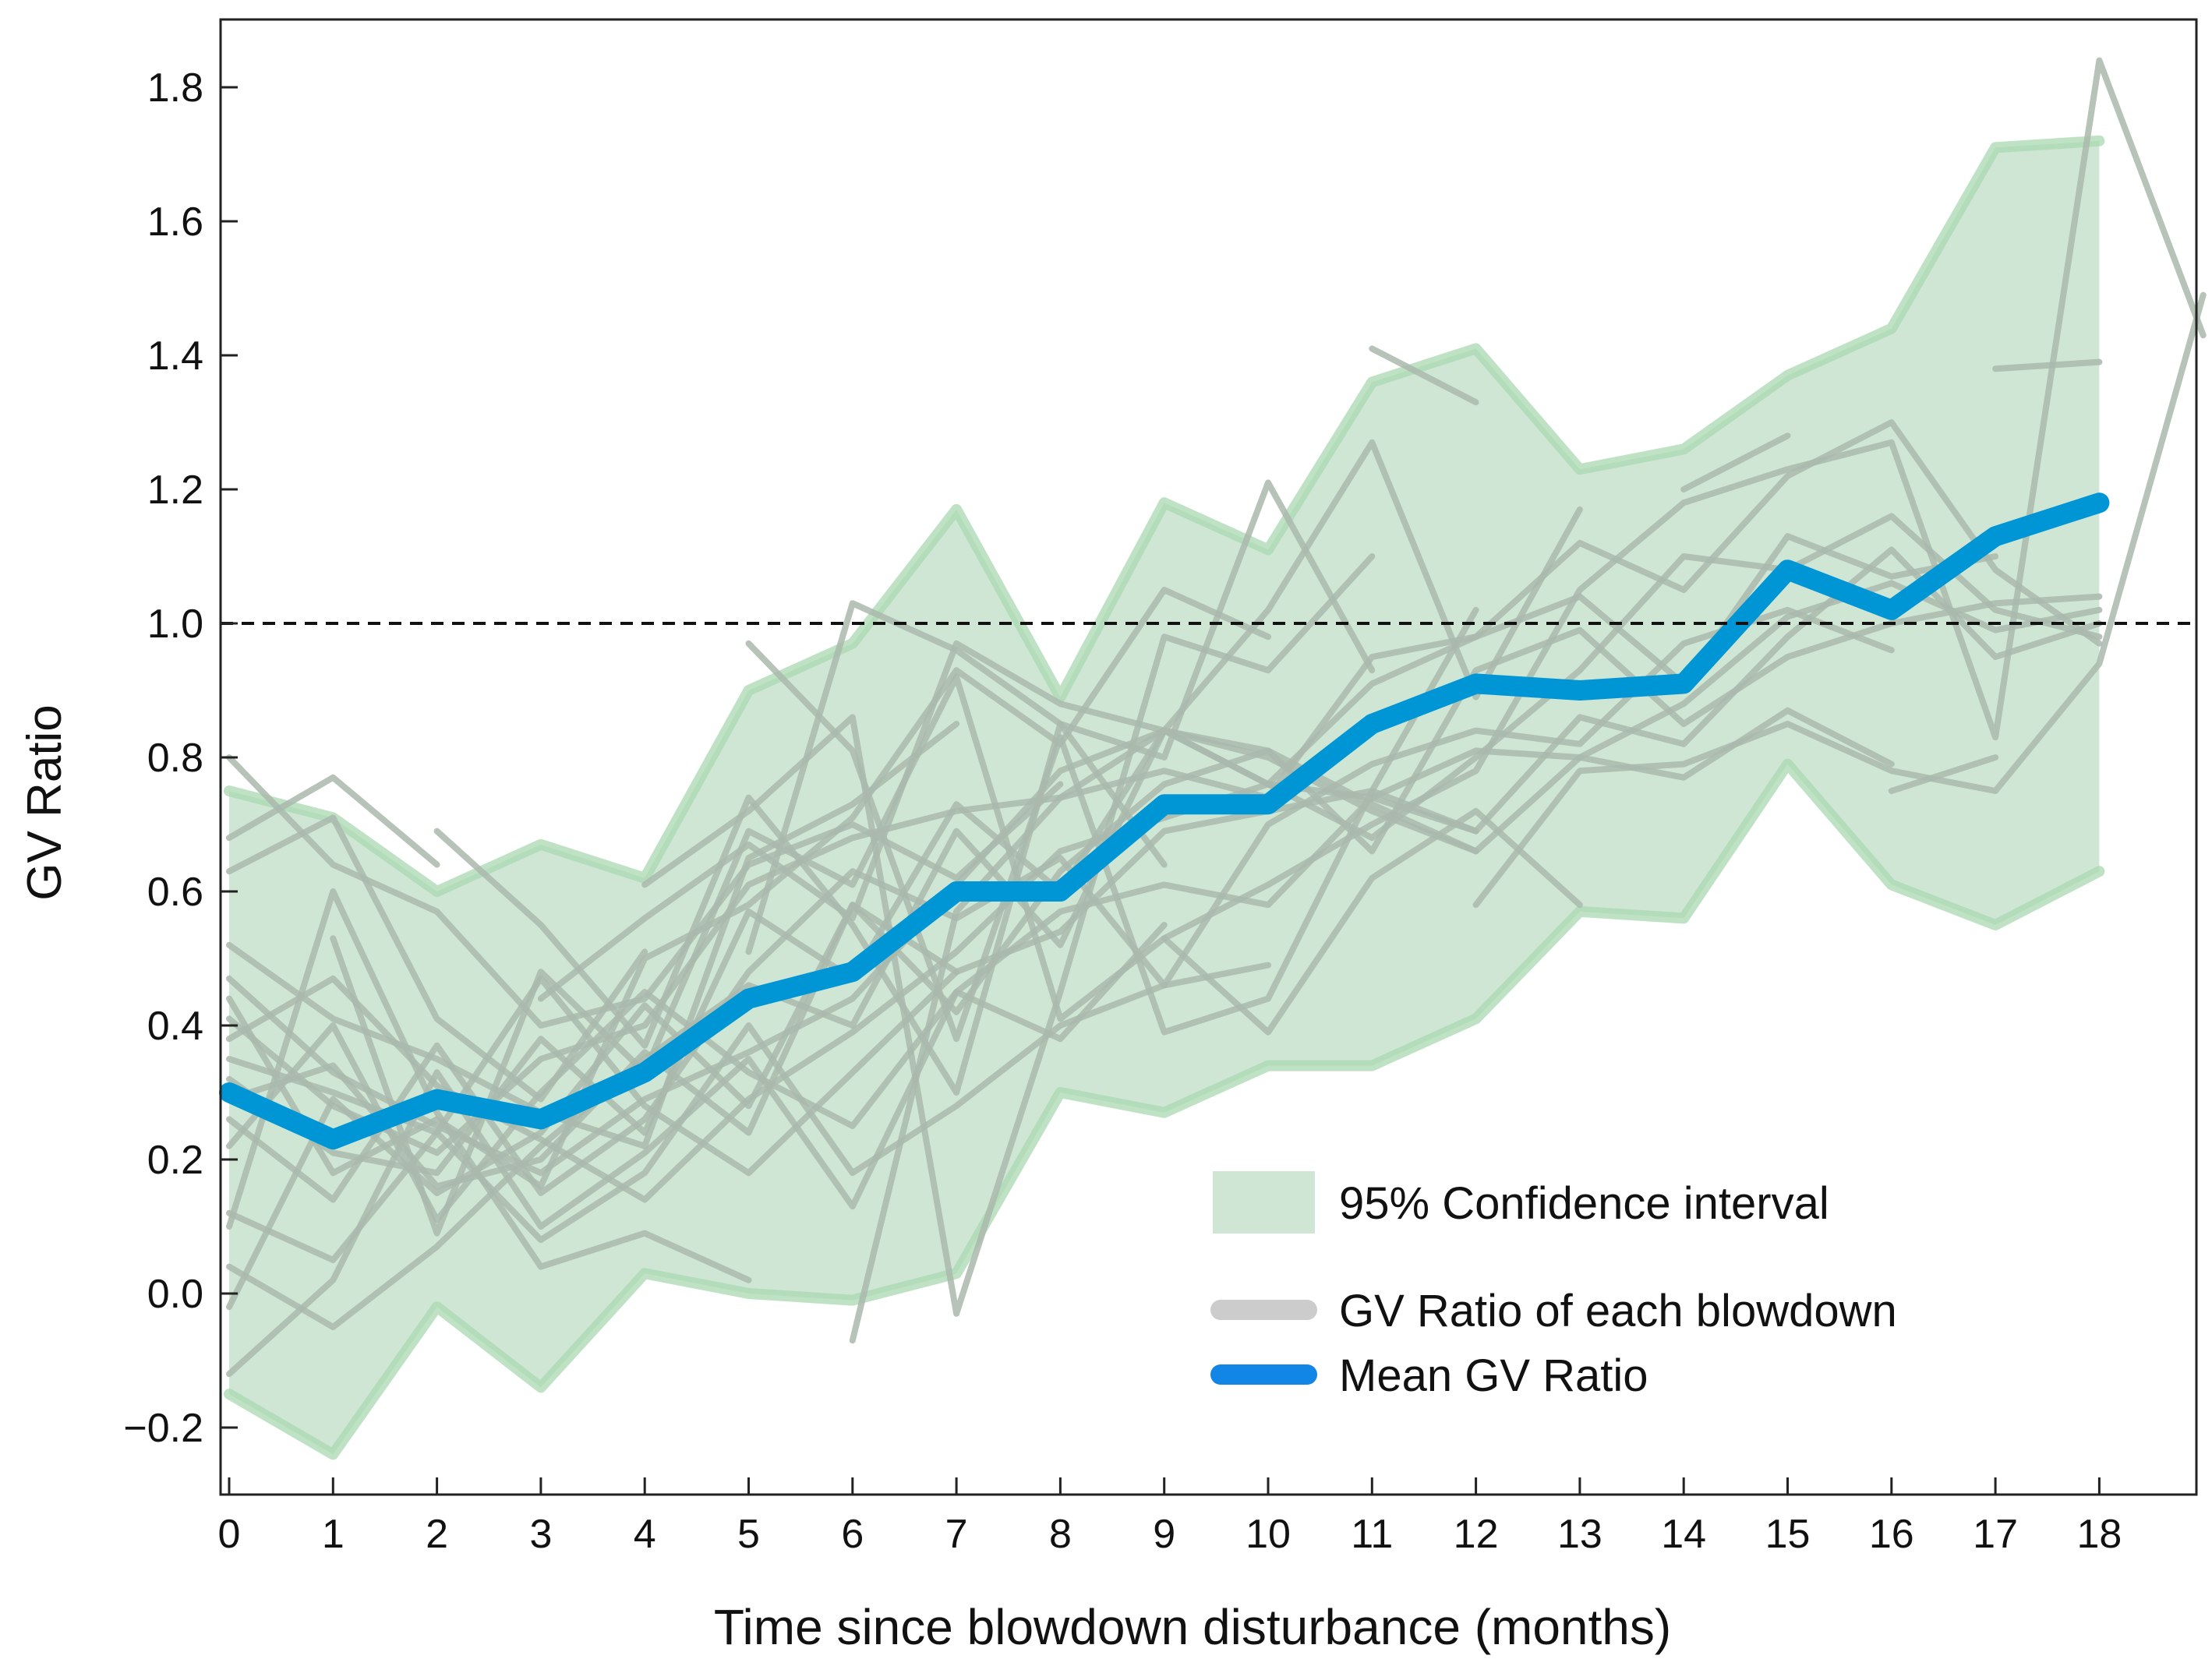 The image size is (2212, 1666). What do you see at coordinates (1891, 1534) in the screenshot?
I see `x-tick-label: 16` at bounding box center [1891, 1534].